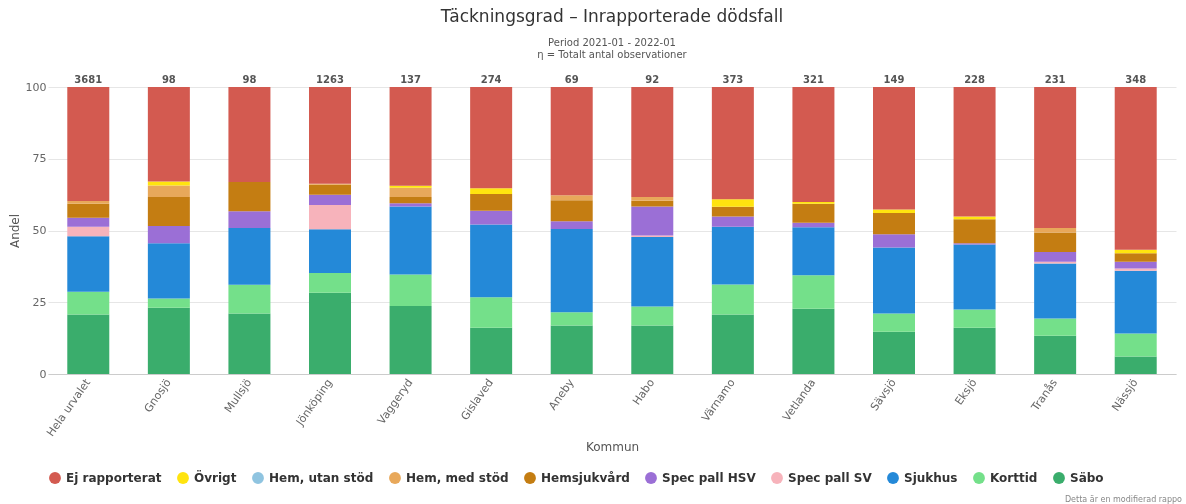  What do you see at coordinates (571, 79) in the screenshot?
I see `annotation: 69` at bounding box center [571, 79].